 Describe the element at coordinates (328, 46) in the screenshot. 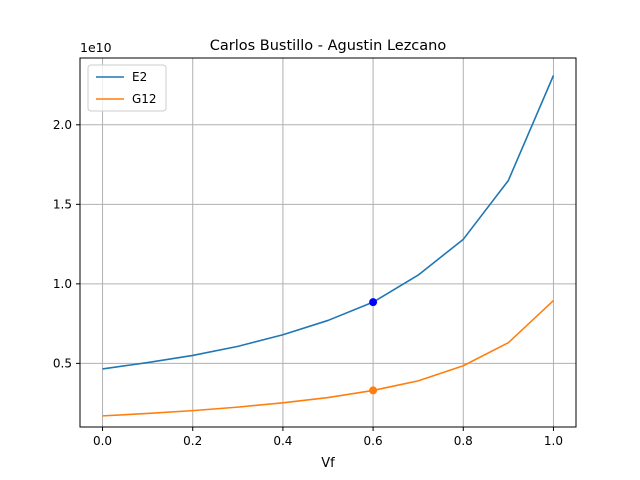

I see `chart-title: Carlos Bustillo - Agustin Lezcano` at that location.